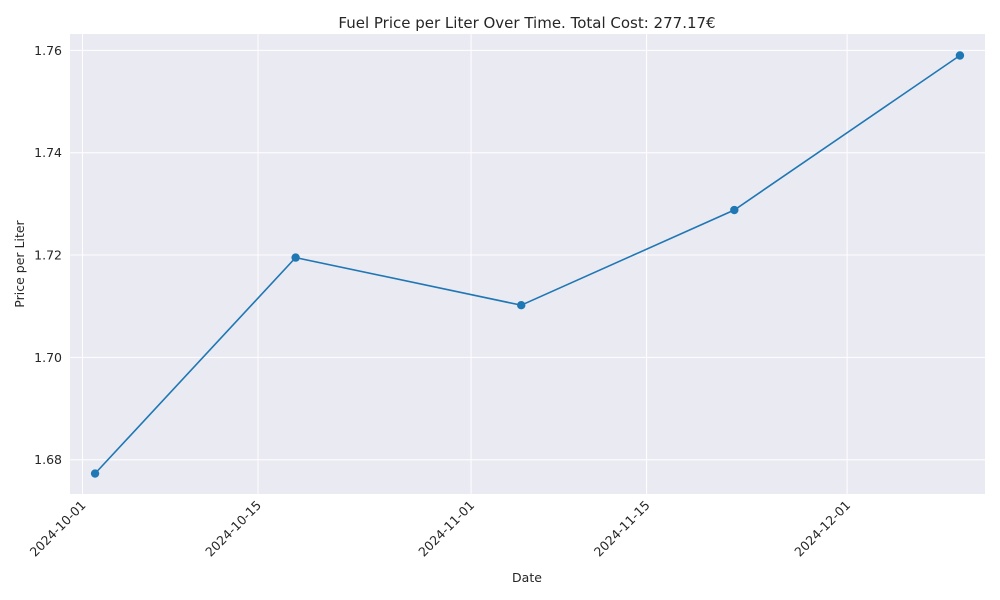 The image size is (1000, 600). I want to click on x-axis-label: Date, so click(527, 577).